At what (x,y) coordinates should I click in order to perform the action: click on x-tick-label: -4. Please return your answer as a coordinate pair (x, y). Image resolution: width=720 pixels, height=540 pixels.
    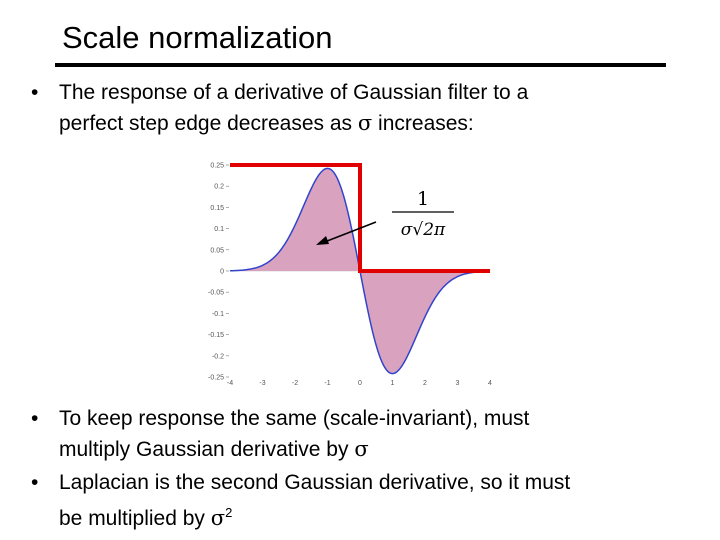
    Looking at the image, I should click on (230, 383).